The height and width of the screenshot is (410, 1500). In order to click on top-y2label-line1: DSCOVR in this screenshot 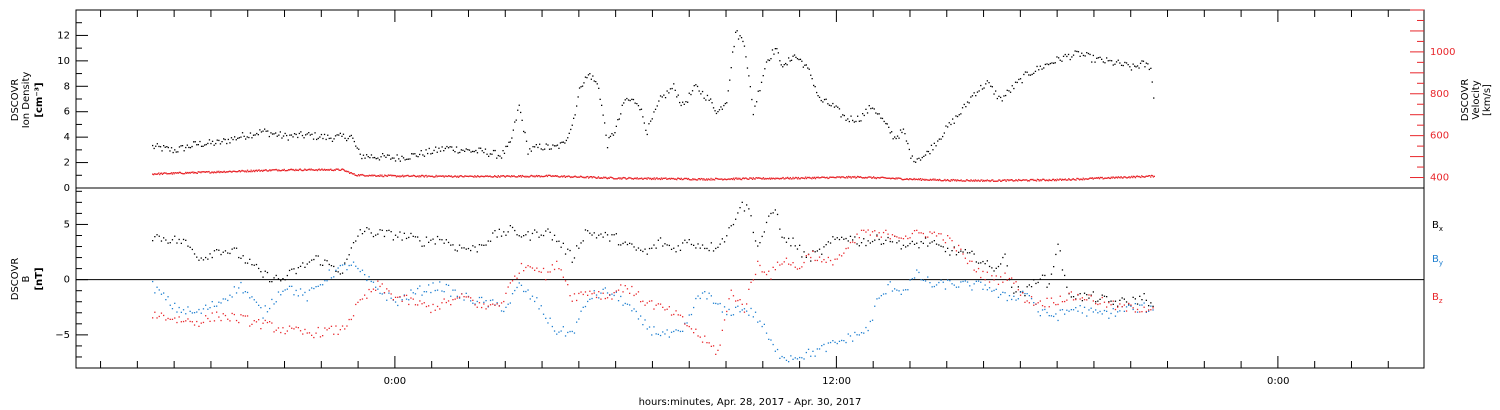, I will do `click(1465, 100)`.